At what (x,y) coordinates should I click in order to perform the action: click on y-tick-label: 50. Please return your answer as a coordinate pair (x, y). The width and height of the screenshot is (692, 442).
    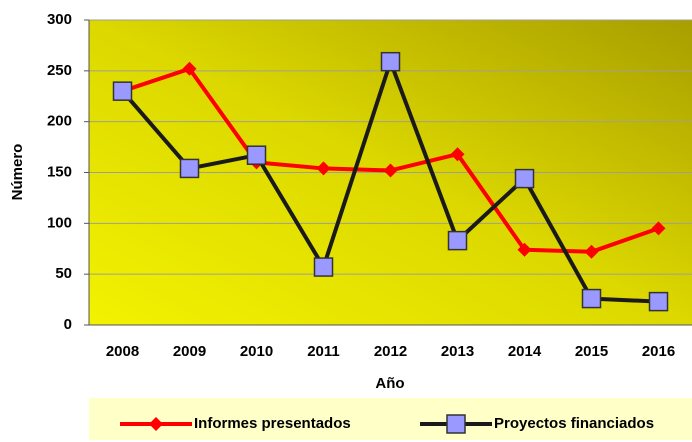
    Looking at the image, I should click on (63, 273).